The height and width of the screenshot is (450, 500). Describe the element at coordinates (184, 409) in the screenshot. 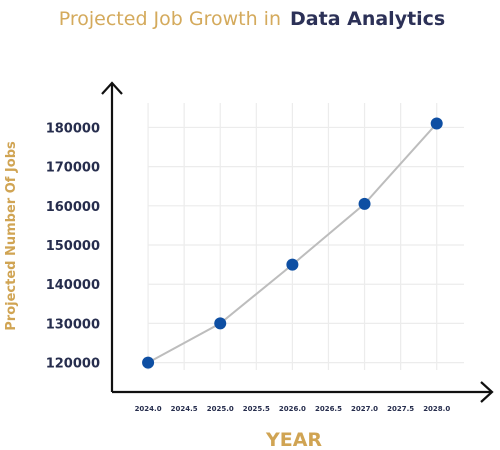

I see `x-tick-label: 2024.5` at that location.